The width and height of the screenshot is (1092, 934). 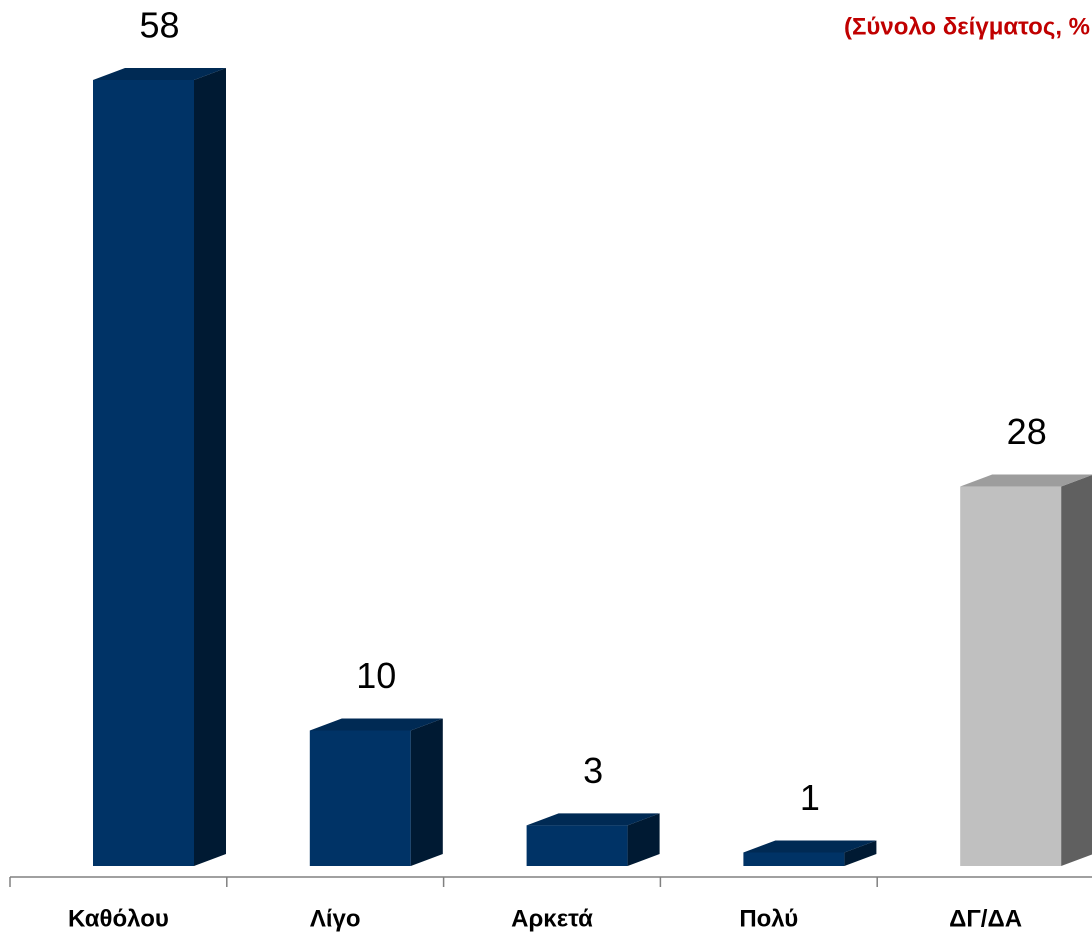 I want to click on x-tick-label: Αρκετά, so click(x=552, y=918).